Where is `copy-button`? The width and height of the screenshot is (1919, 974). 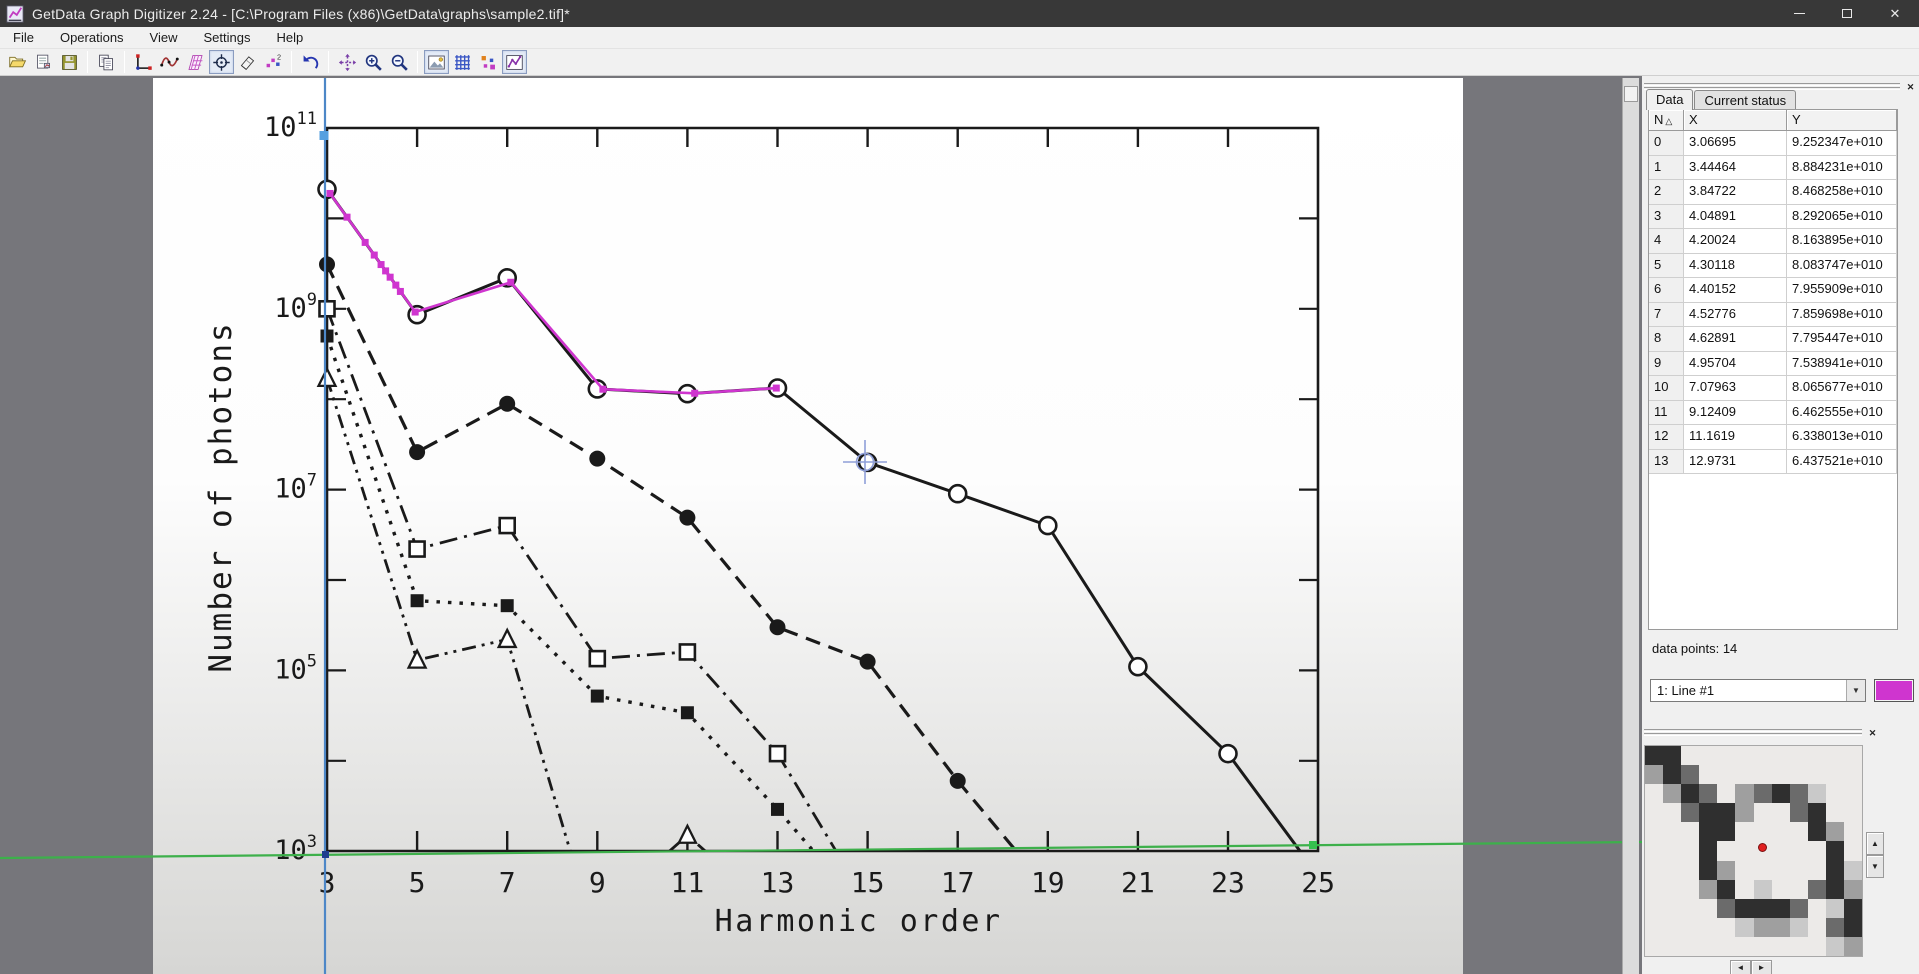
copy-button is located at coordinates (106, 62).